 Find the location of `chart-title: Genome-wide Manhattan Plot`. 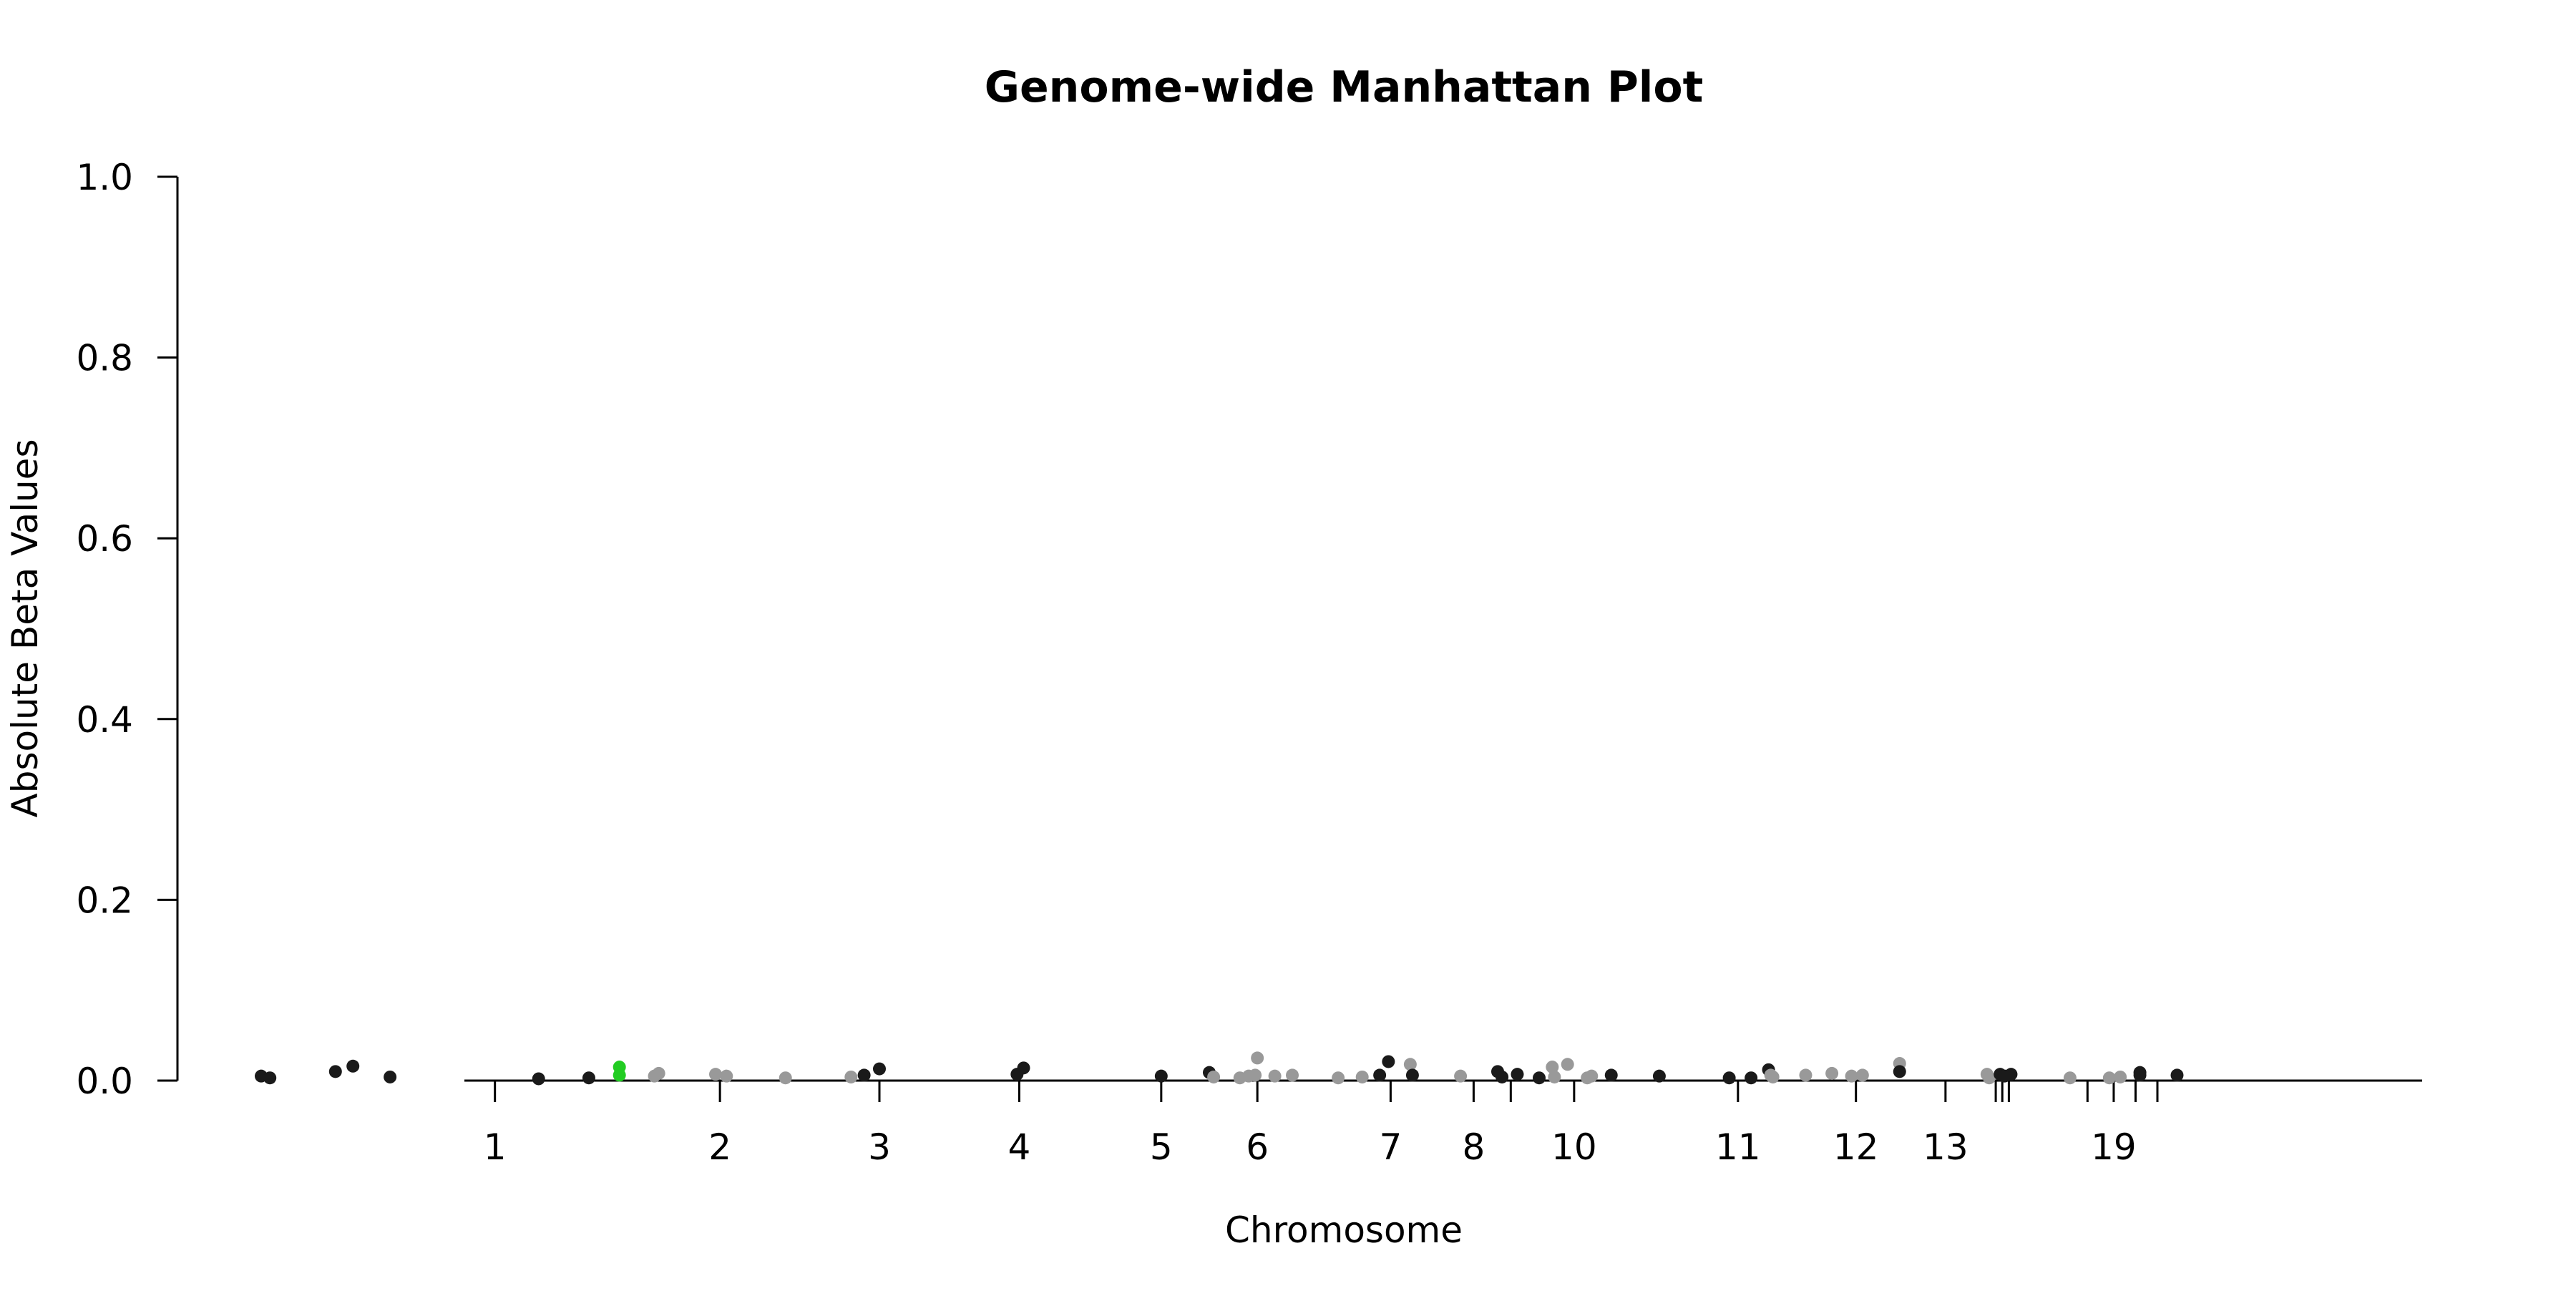

chart-title: Genome-wide Manhattan Plot is located at coordinates (1344, 87).